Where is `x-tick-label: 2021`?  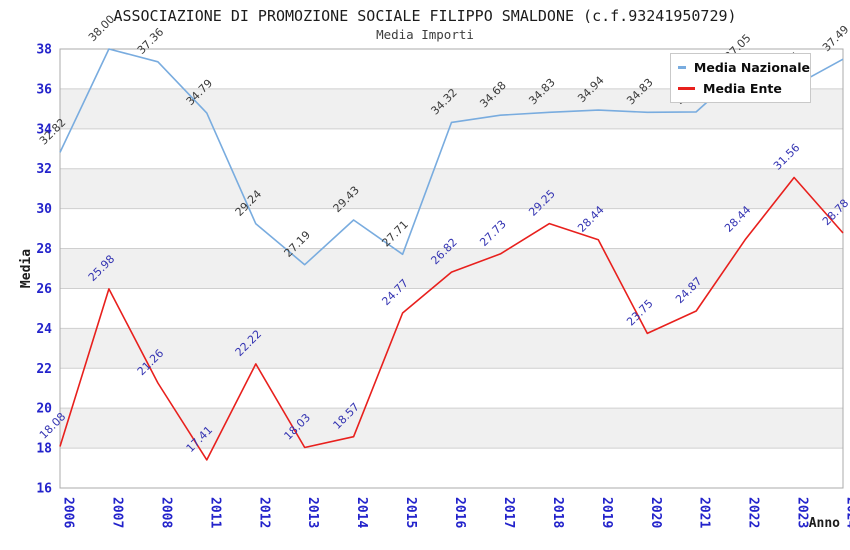 x-tick-label: 2021 is located at coordinates (704, 512).